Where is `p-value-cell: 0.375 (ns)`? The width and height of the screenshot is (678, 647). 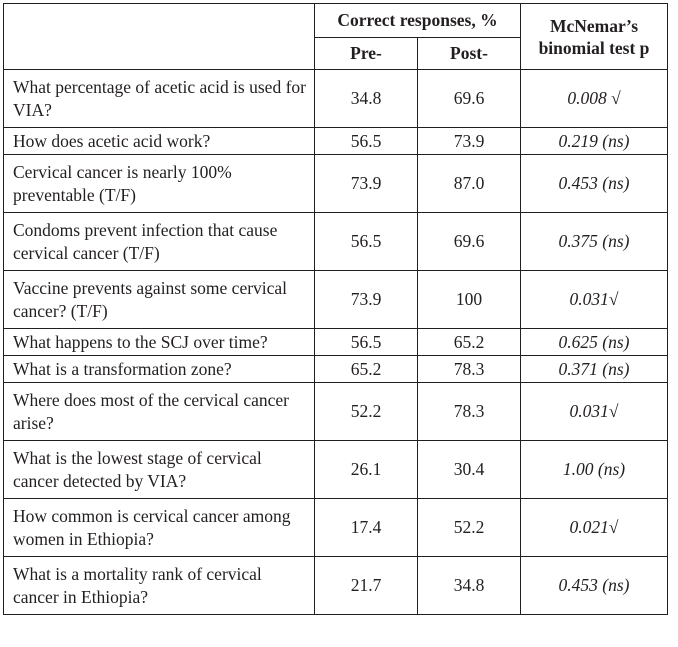 p-value-cell: 0.375 (ns) is located at coordinates (594, 241).